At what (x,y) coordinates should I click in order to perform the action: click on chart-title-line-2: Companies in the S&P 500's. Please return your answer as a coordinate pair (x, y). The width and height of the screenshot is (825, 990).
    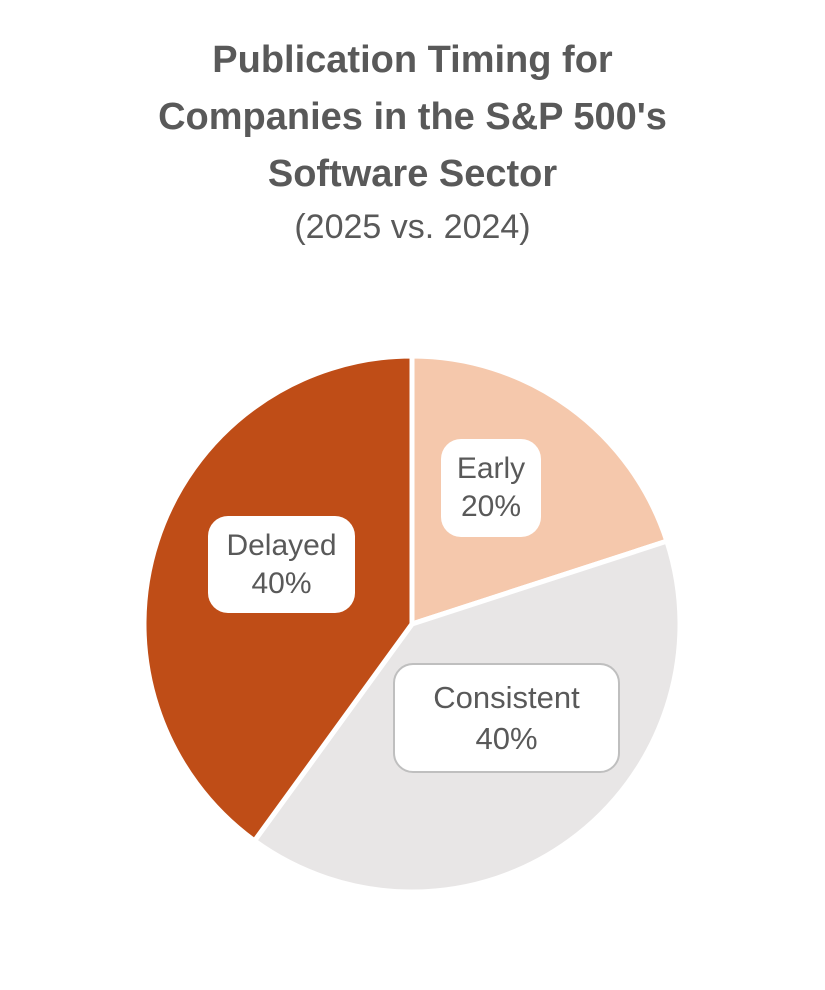
    Looking at the image, I should click on (412, 117).